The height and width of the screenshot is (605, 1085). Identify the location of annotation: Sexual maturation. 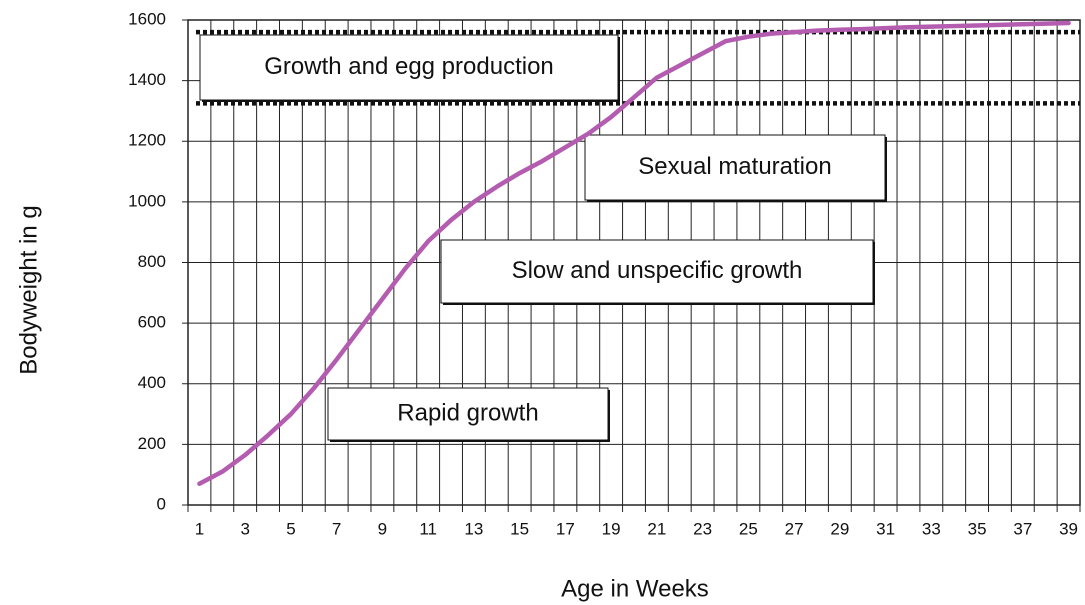
(734, 166).